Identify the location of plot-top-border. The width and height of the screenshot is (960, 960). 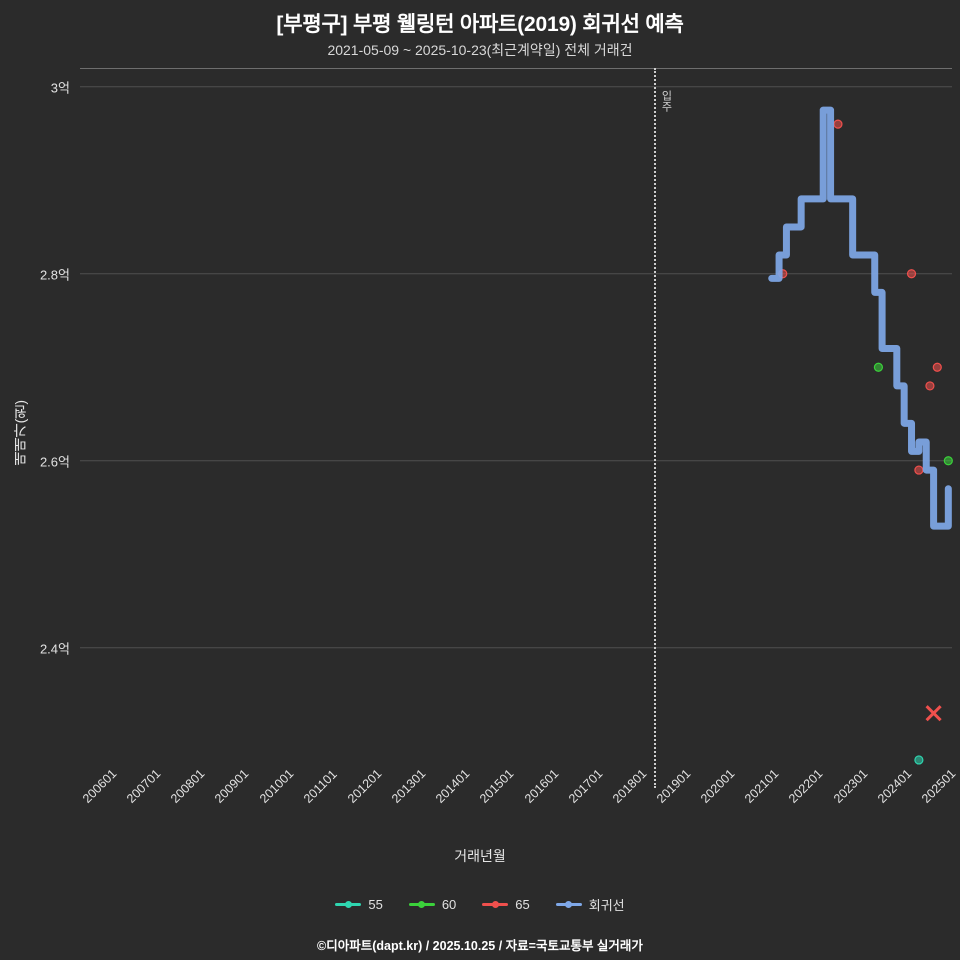
(516, 68).